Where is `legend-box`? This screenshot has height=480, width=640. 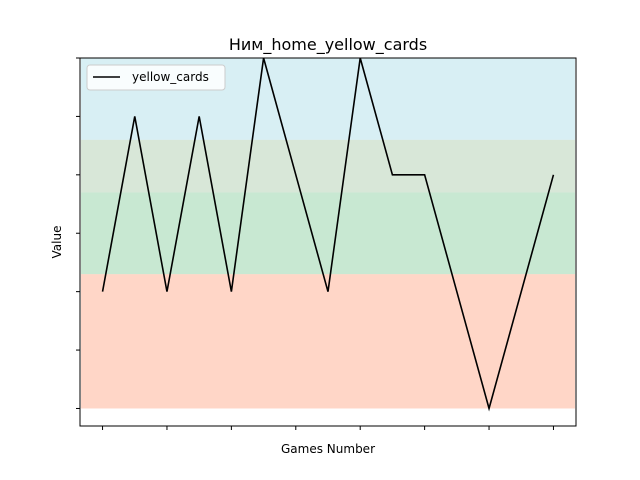
legend-box is located at coordinates (156, 77).